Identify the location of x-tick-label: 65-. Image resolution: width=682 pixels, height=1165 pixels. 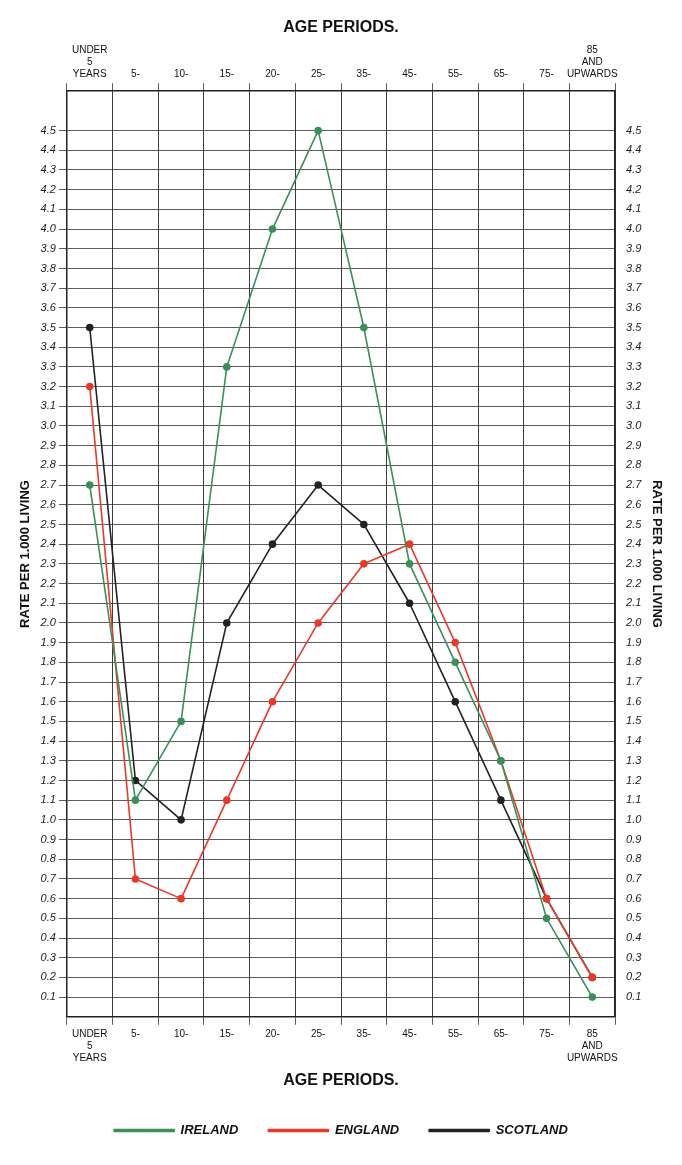
(501, 1033).